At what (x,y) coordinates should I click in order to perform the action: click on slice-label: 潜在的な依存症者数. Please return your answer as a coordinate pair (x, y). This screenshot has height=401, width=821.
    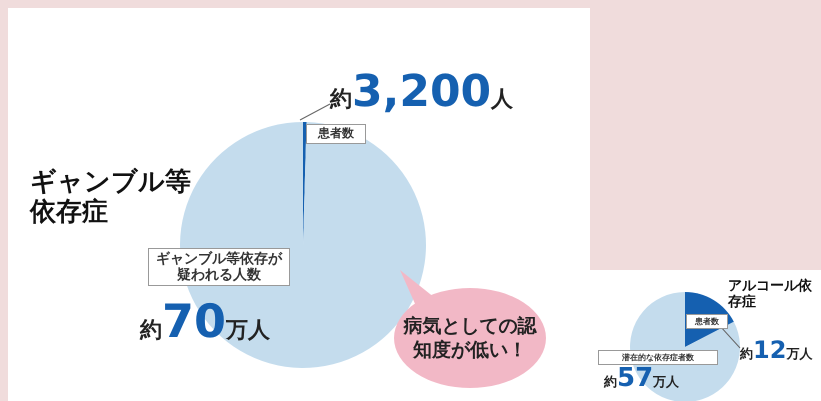
    Looking at the image, I should click on (658, 357).